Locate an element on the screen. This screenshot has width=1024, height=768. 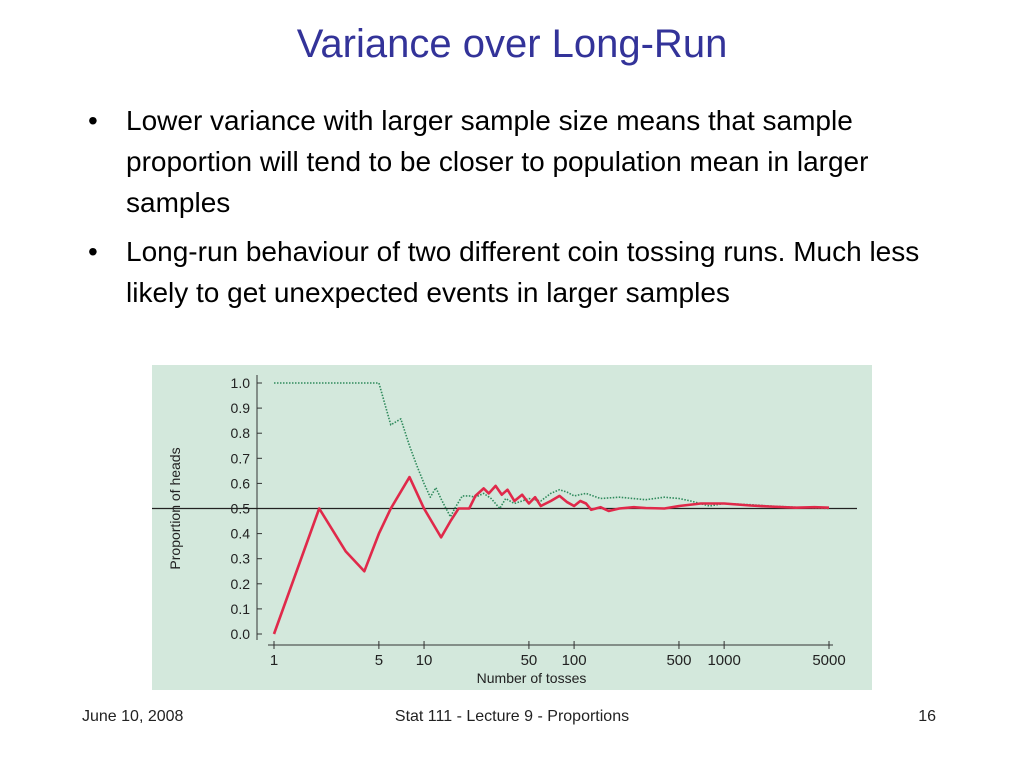
y-tick-label: 0.1 is located at coordinates (241, 609).